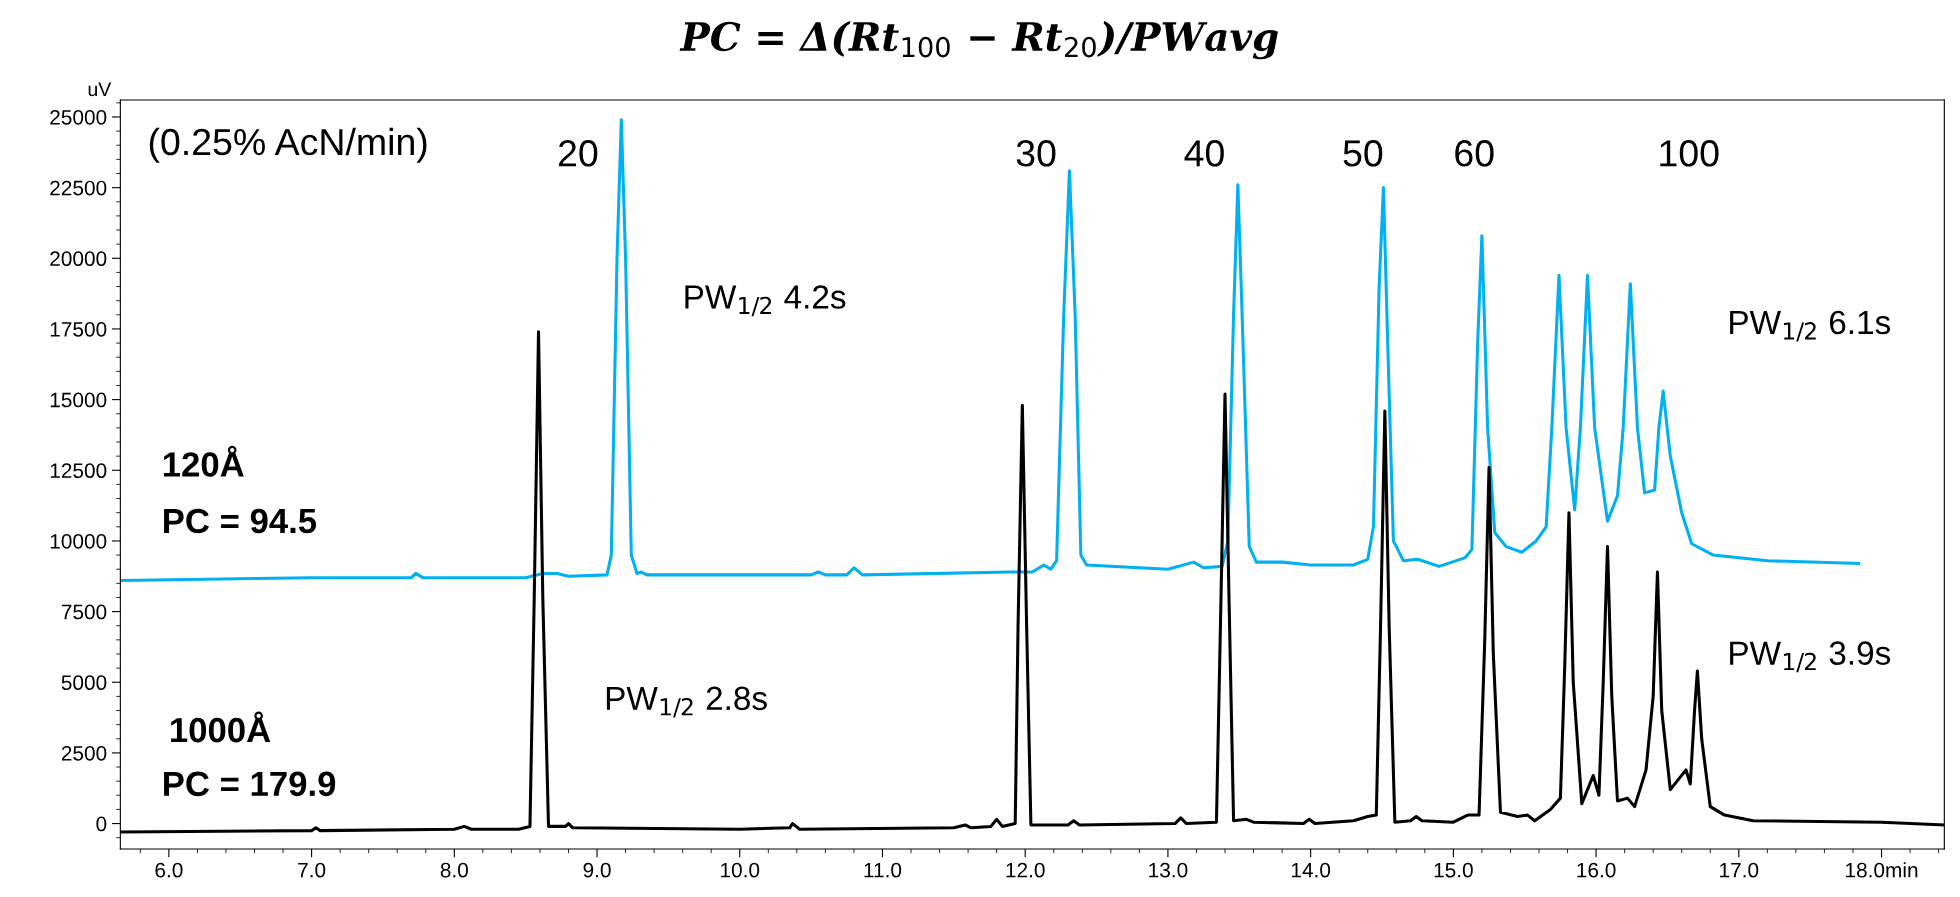 The image size is (1960, 897). Describe the element at coordinates (1025, 870) in the screenshot. I see `x-tick-label: 12.0` at that location.